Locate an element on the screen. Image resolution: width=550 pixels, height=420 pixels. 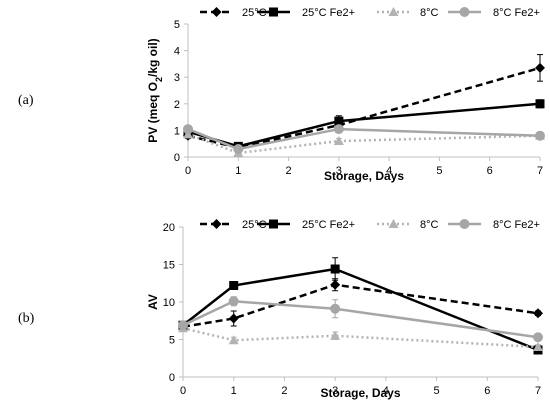
y-tick-label: 2 is located at coordinates (177, 105).